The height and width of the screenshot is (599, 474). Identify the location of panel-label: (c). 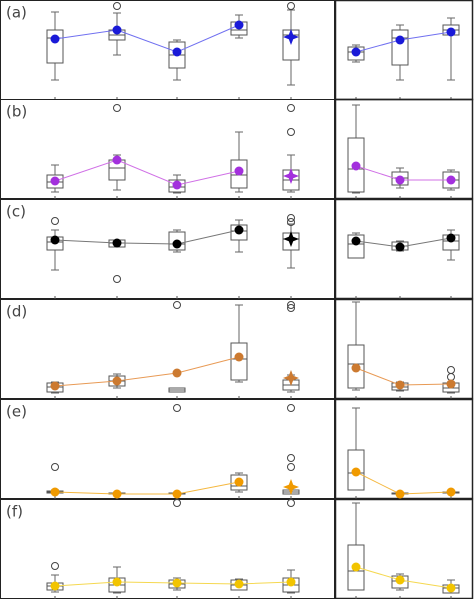
(16, 212).